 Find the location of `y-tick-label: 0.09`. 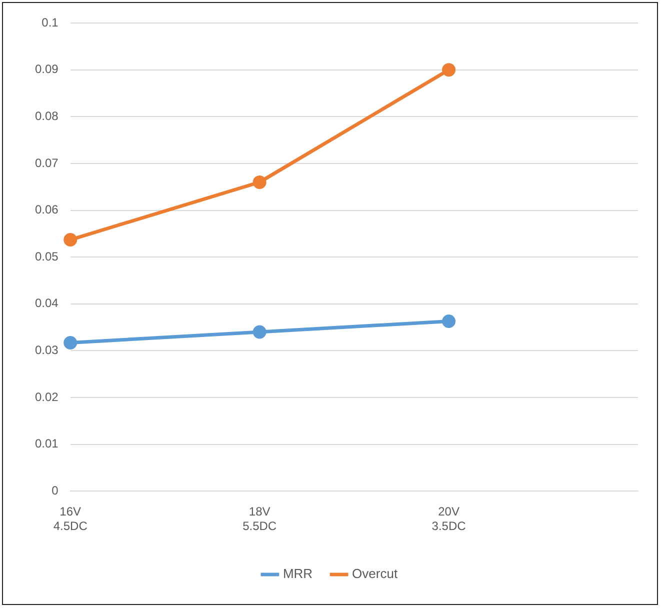

y-tick-label: 0.09 is located at coordinates (46, 69).